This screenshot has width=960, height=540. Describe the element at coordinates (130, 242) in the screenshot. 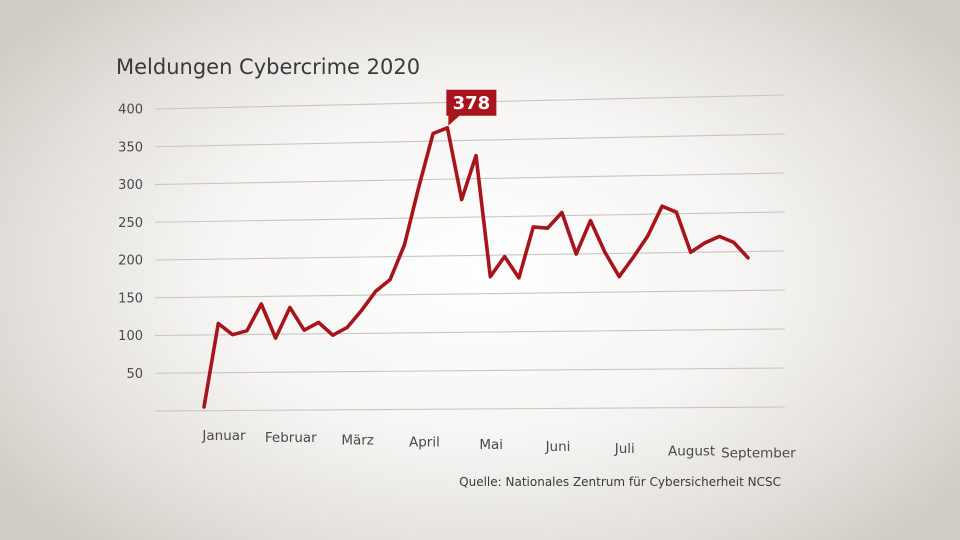

I see `y-axis-ticks: 50 100 150 200 250 300 350 400` at that location.